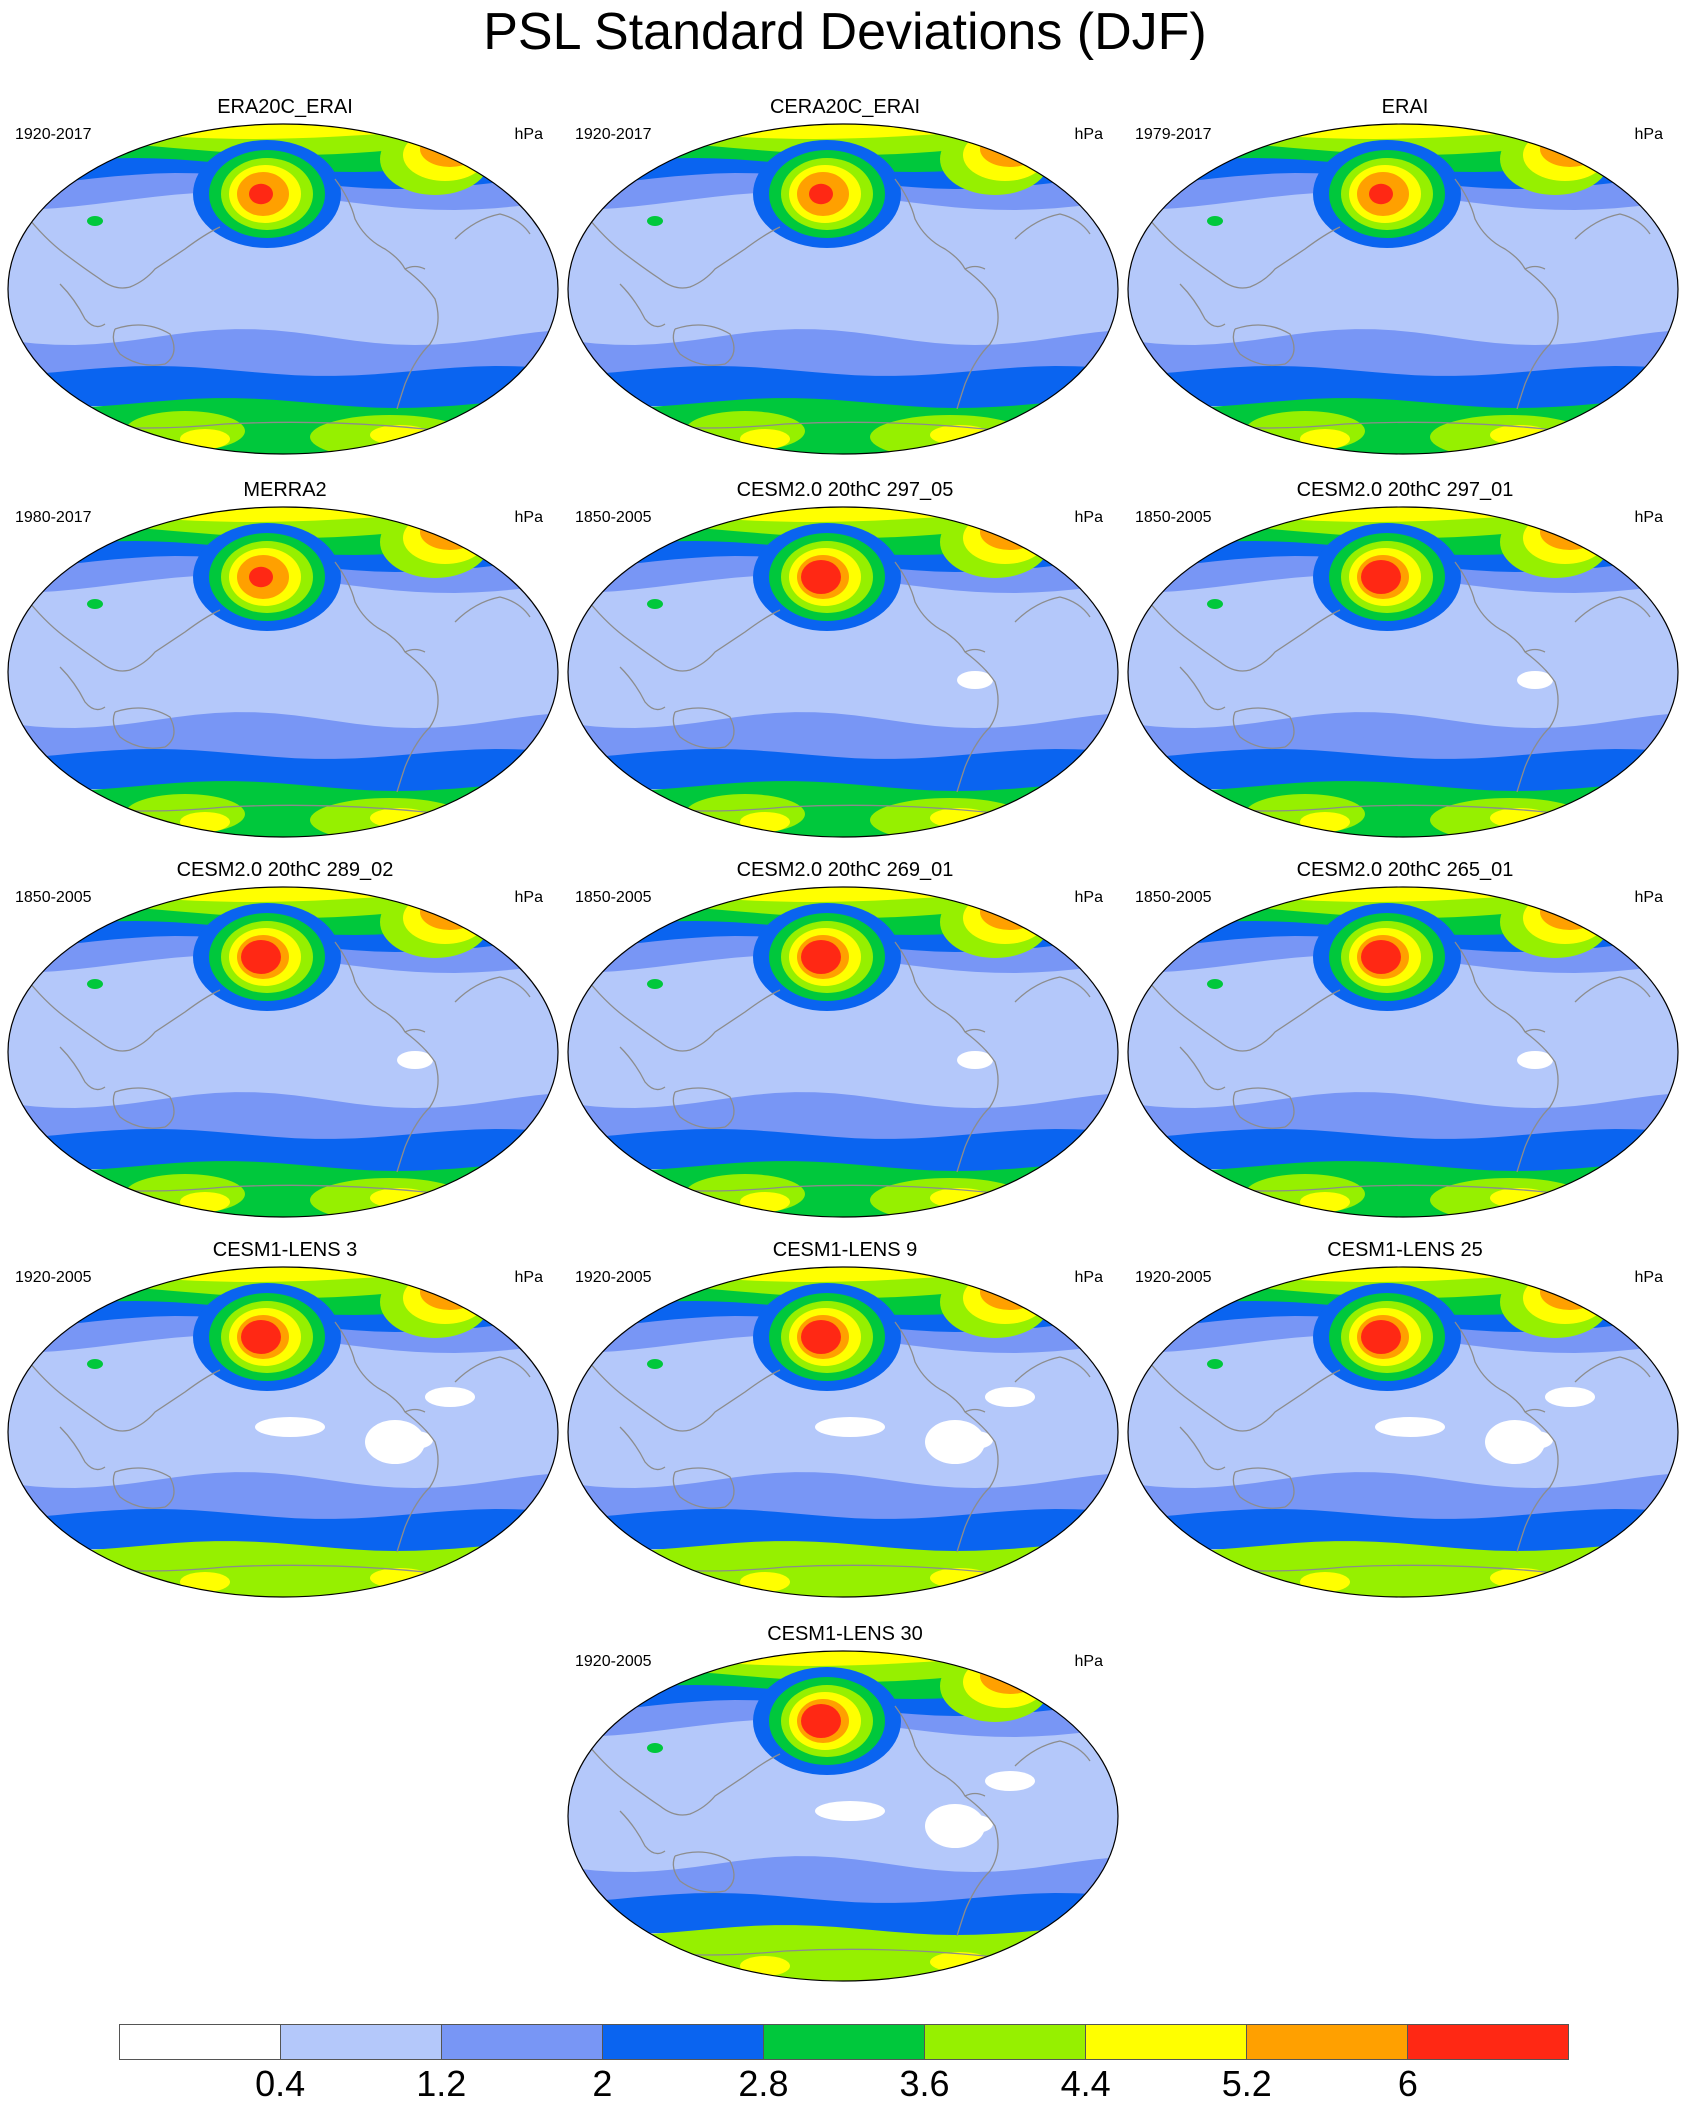  What do you see at coordinates (1405, 490) in the screenshot?
I see `panel-title: CESM2.0 20thC 297_01` at bounding box center [1405, 490].